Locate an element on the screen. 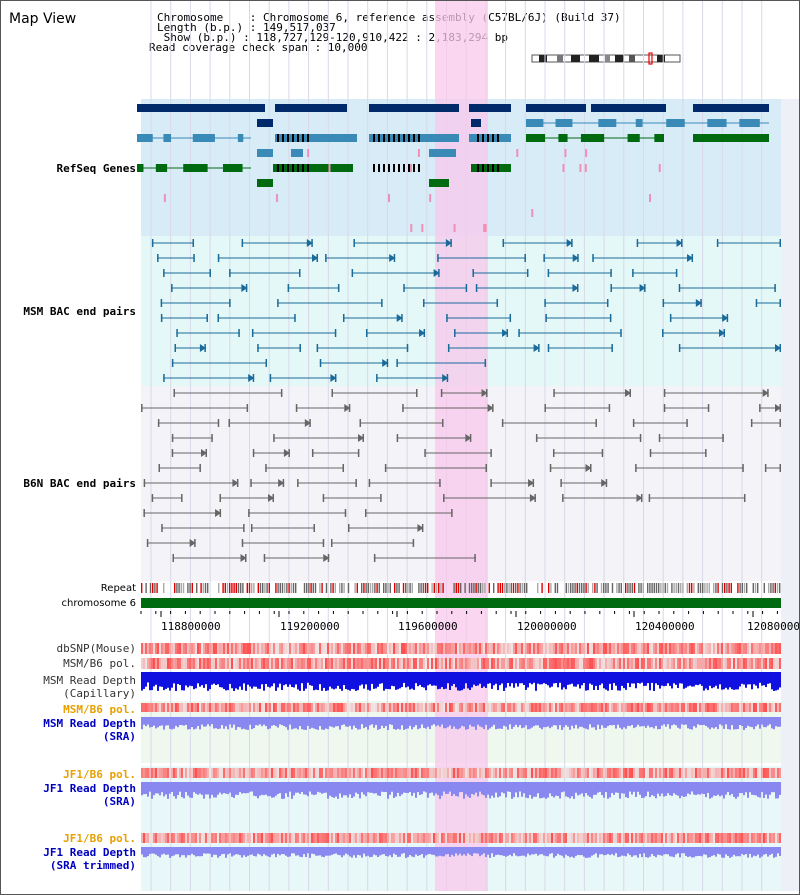 This screenshot has height=895, width=800. gene-arrow is located at coordinates (695, 108).